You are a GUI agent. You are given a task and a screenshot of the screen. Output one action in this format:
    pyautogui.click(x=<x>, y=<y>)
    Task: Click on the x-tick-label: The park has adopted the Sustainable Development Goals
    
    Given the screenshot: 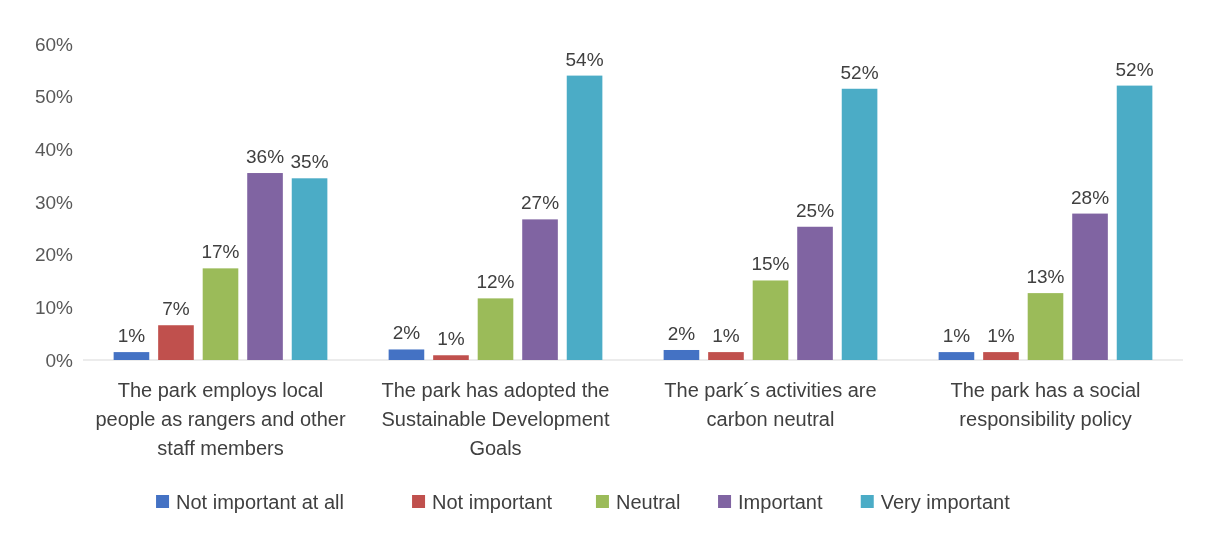 What is the action you would take?
    pyautogui.click(x=495, y=419)
    